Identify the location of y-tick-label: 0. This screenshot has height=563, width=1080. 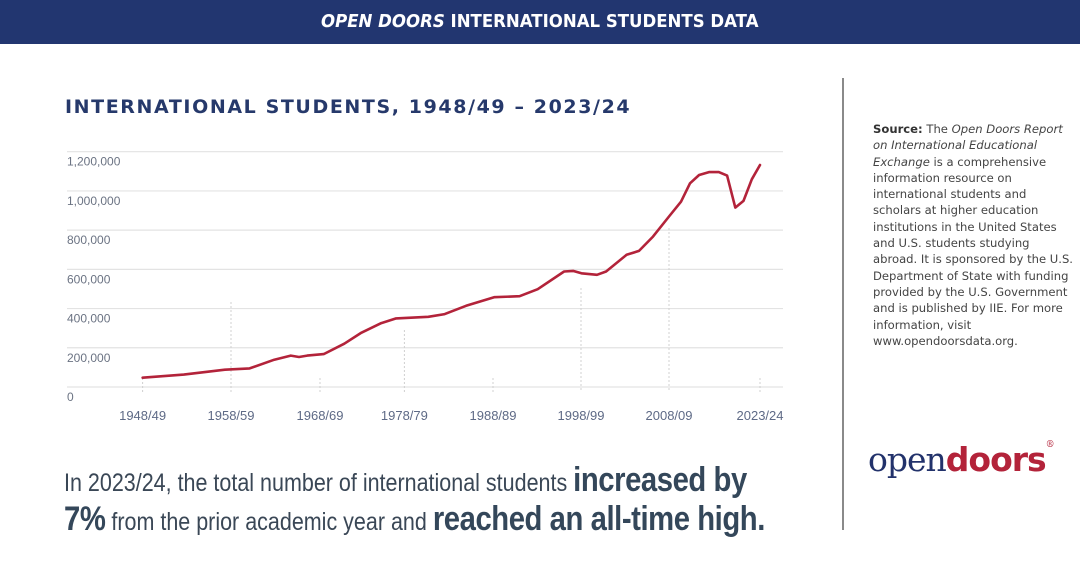
(70, 397).